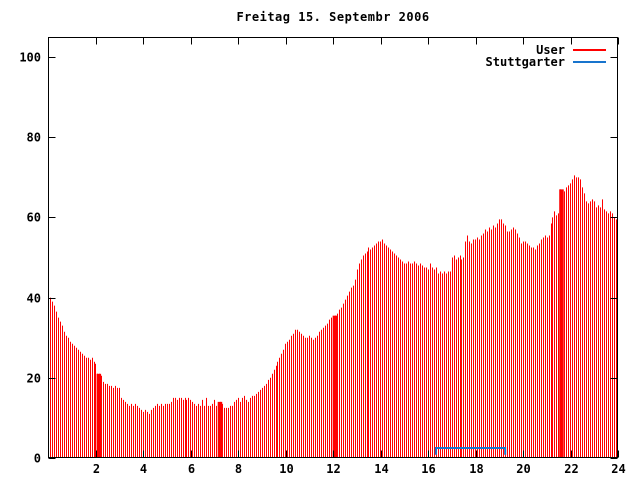 The height and width of the screenshot is (480, 640). What do you see at coordinates (286, 469) in the screenshot?
I see `x-tick-label: 10` at bounding box center [286, 469].